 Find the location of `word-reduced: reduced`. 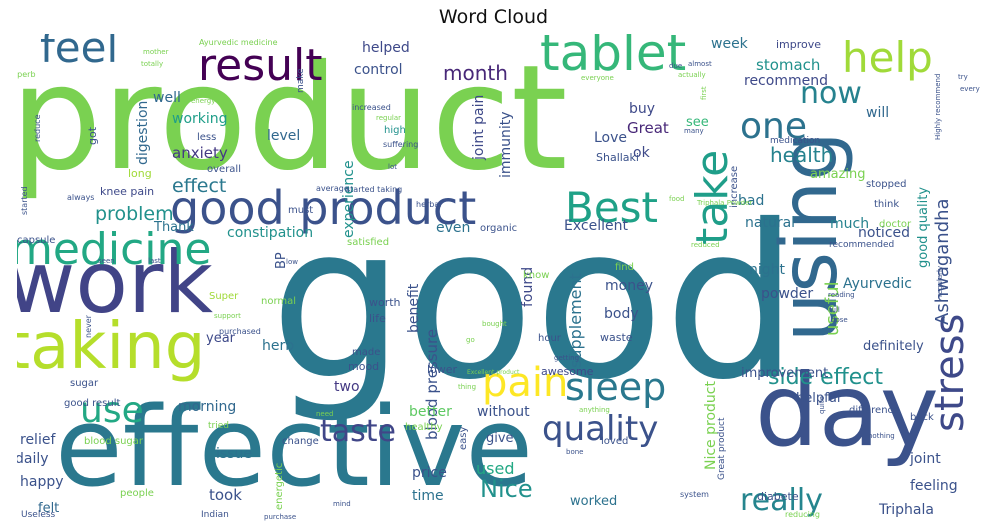

word-reduced: reduced is located at coordinates (705, 245).